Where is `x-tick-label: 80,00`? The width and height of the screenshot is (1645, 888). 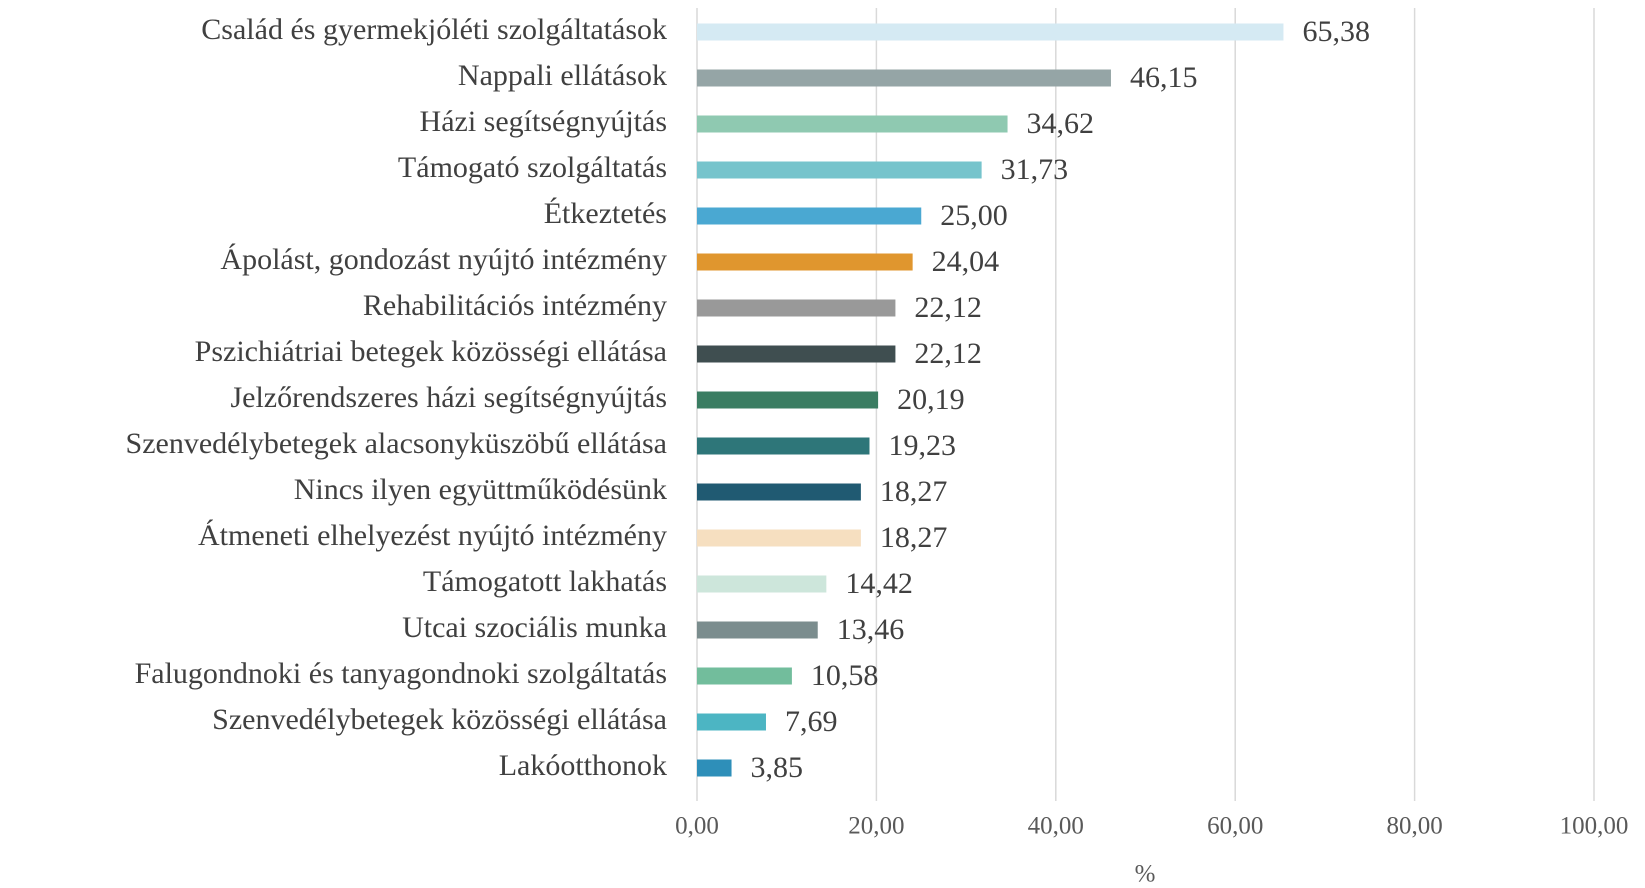 x-tick-label: 80,00 is located at coordinates (1414, 826).